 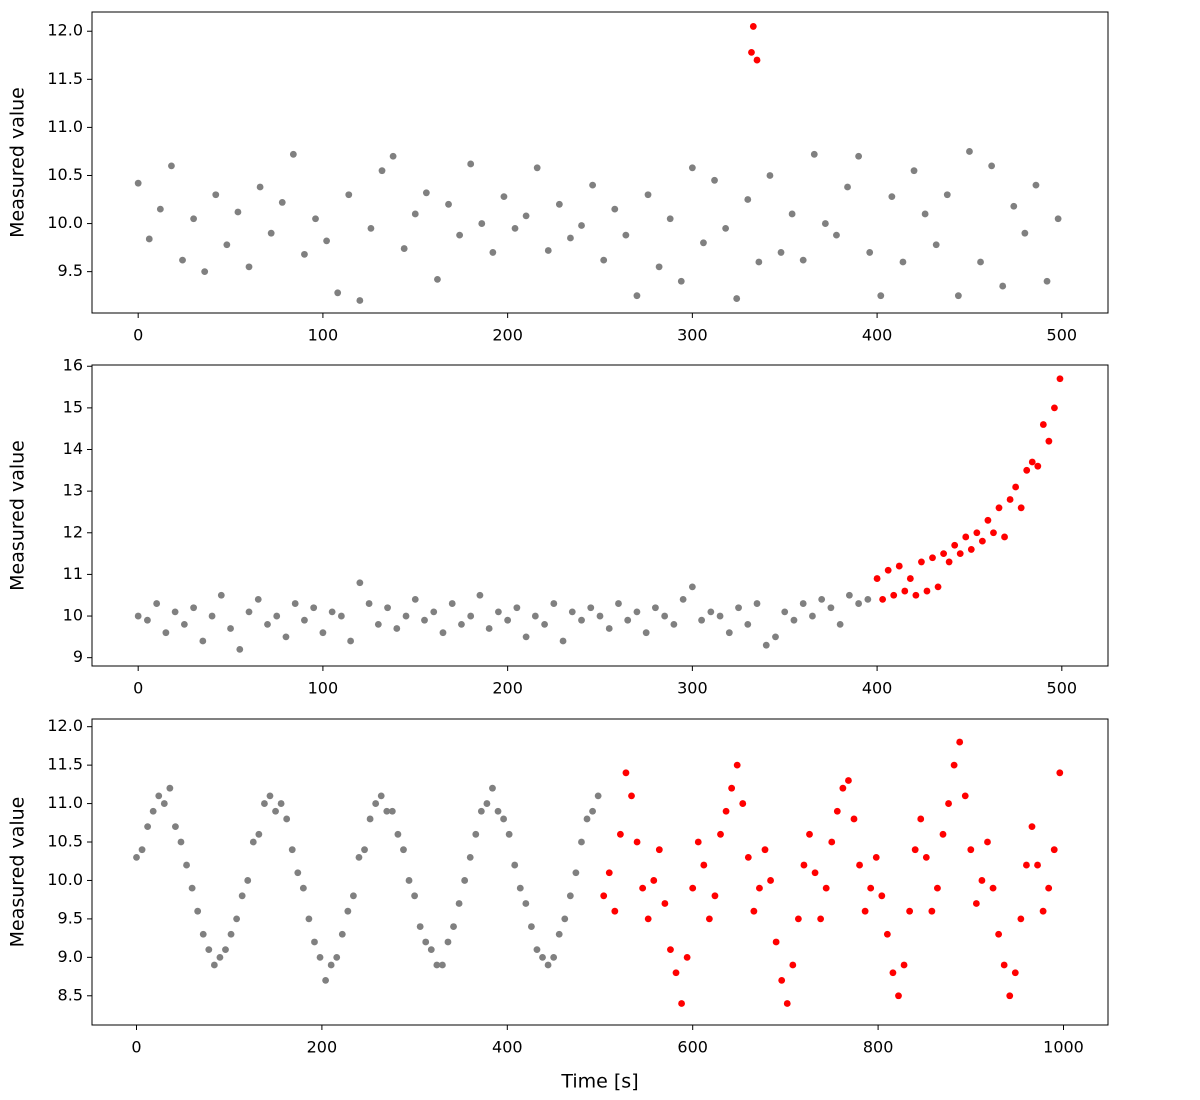 What do you see at coordinates (136, 1047) in the screenshot?
I see `x-tick-label: 0` at bounding box center [136, 1047].